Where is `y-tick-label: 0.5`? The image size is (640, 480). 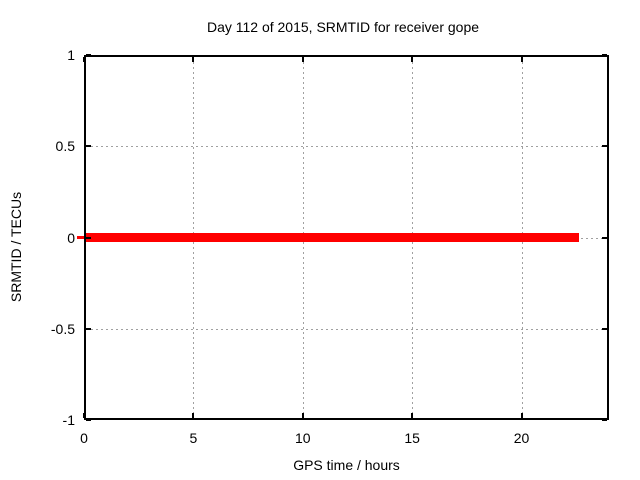 y-tick-label: 0.5 is located at coordinates (65, 146).